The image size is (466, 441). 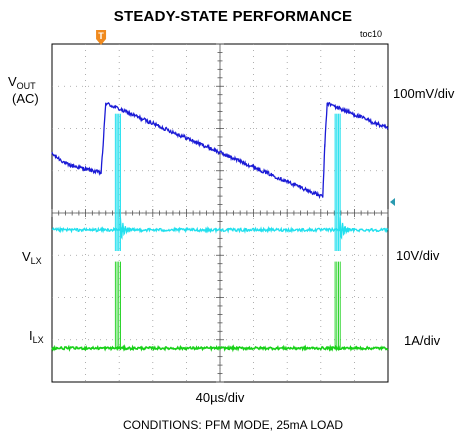 I want to click on vlx-label: VLX, so click(x=32, y=257).